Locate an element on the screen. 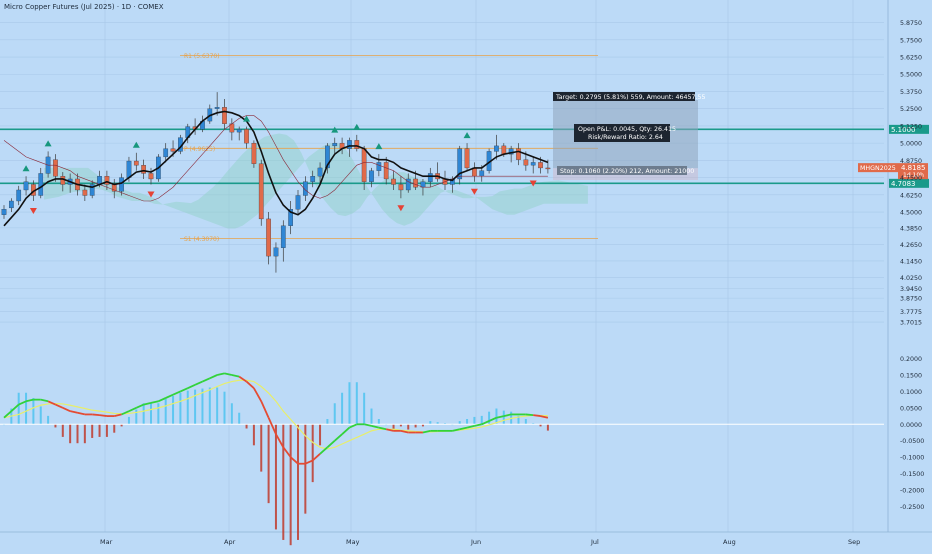 The image size is (932, 554). signal-markers is located at coordinates (279, 164).